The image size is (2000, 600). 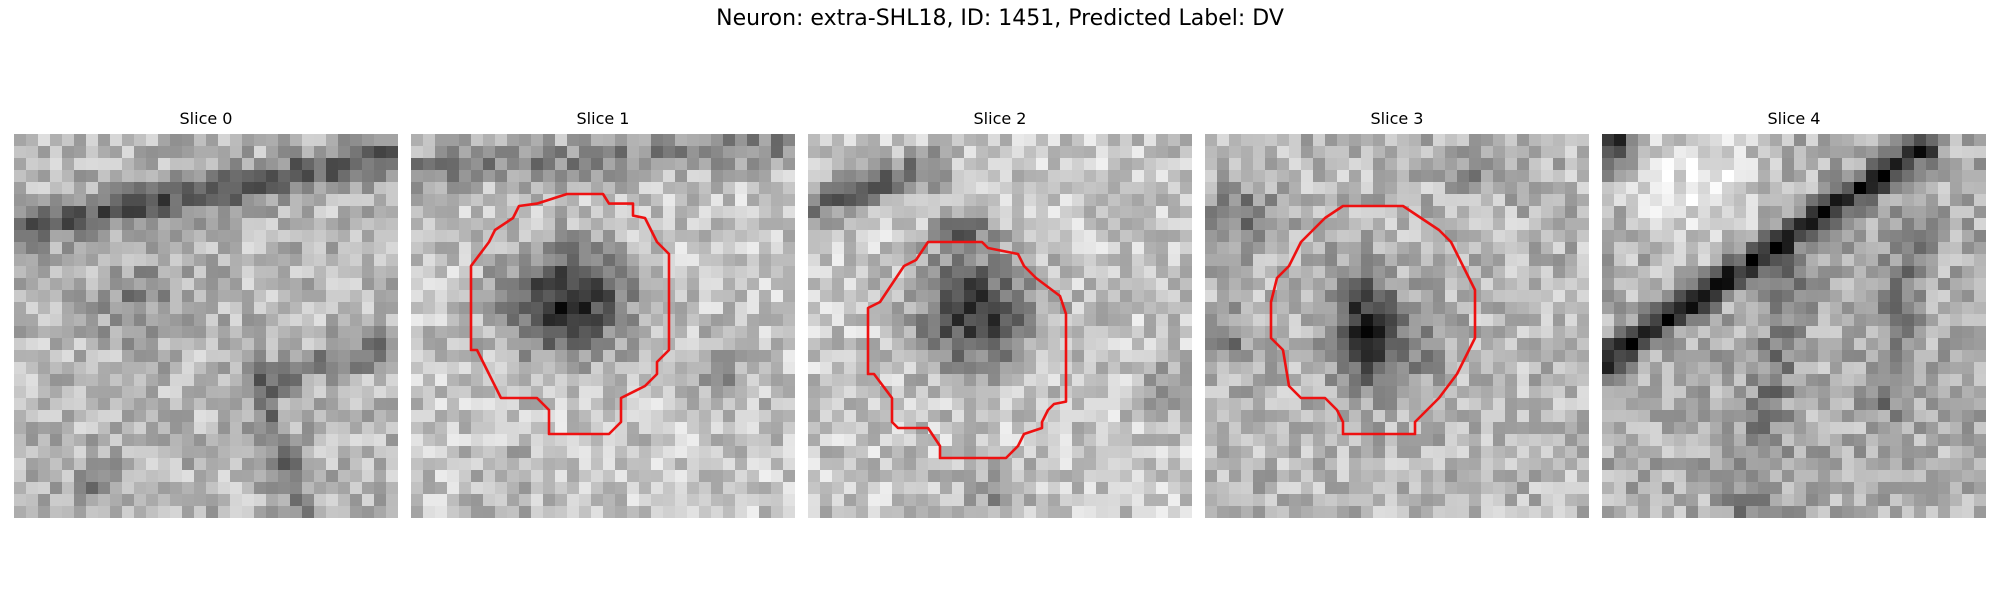 I want to click on slice-panel-4: Slice 4, so click(x=1794, y=313).